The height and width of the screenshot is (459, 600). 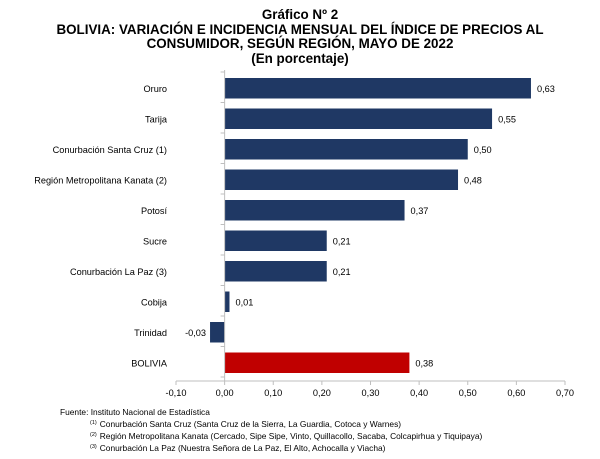 What do you see at coordinates (100, 180) in the screenshot?
I see `category-label: Región Metropolitana Kanata (2)` at bounding box center [100, 180].